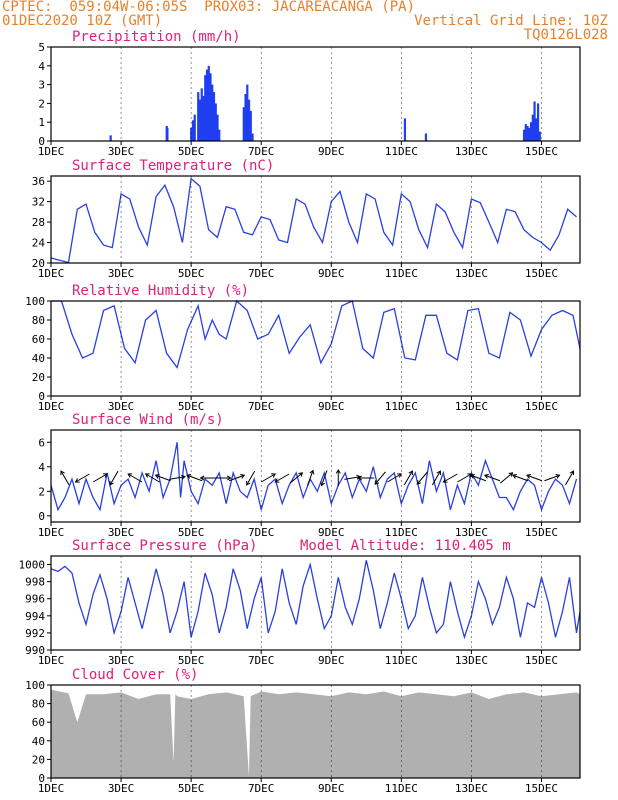 The height and width of the screenshot is (800, 618). Describe the element at coordinates (38, 320) in the screenshot. I see `y-tick-label: 80` at that location.